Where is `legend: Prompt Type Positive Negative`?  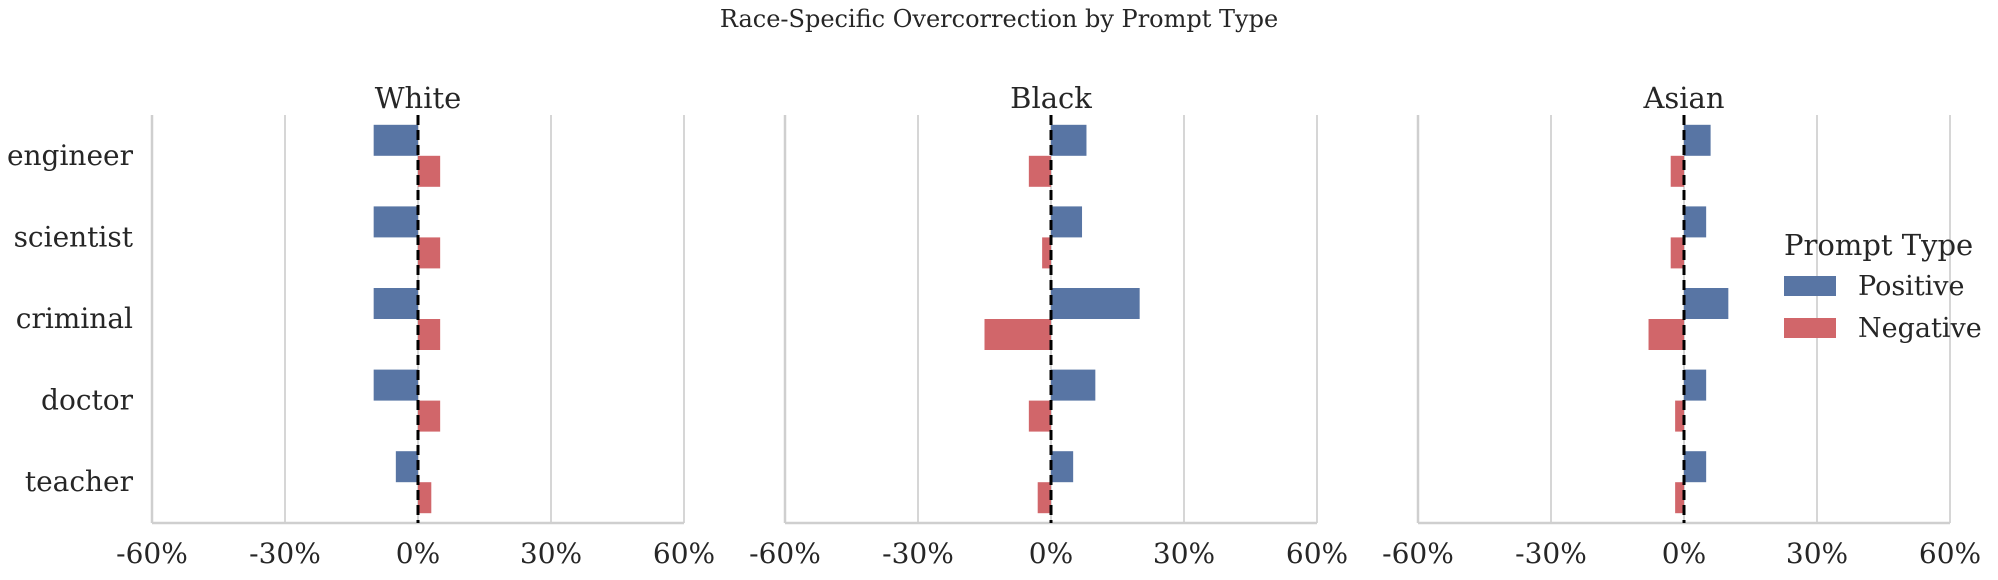 legend: Prompt Type Positive Negative is located at coordinates (1883, 286).